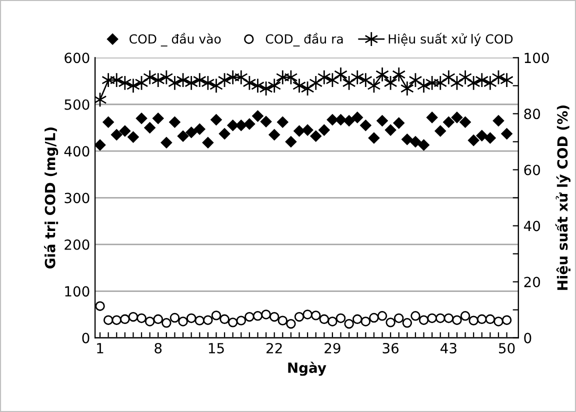 This screenshot has width=576, height=412. Describe the element at coordinates (532, 170) in the screenshot. I see `y2-tick-label: 60` at that location.